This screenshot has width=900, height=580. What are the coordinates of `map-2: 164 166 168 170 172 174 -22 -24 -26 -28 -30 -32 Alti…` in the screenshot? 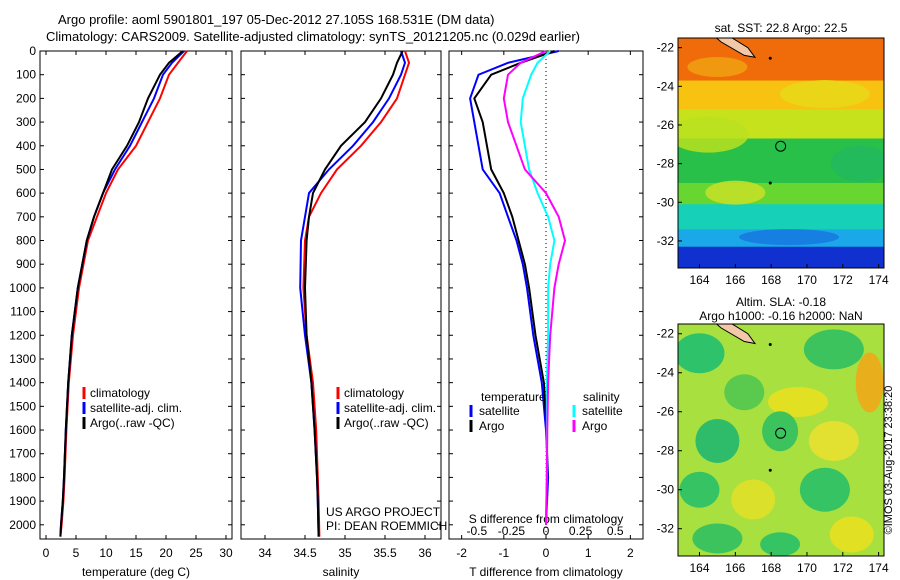 It's located at (773, 435).